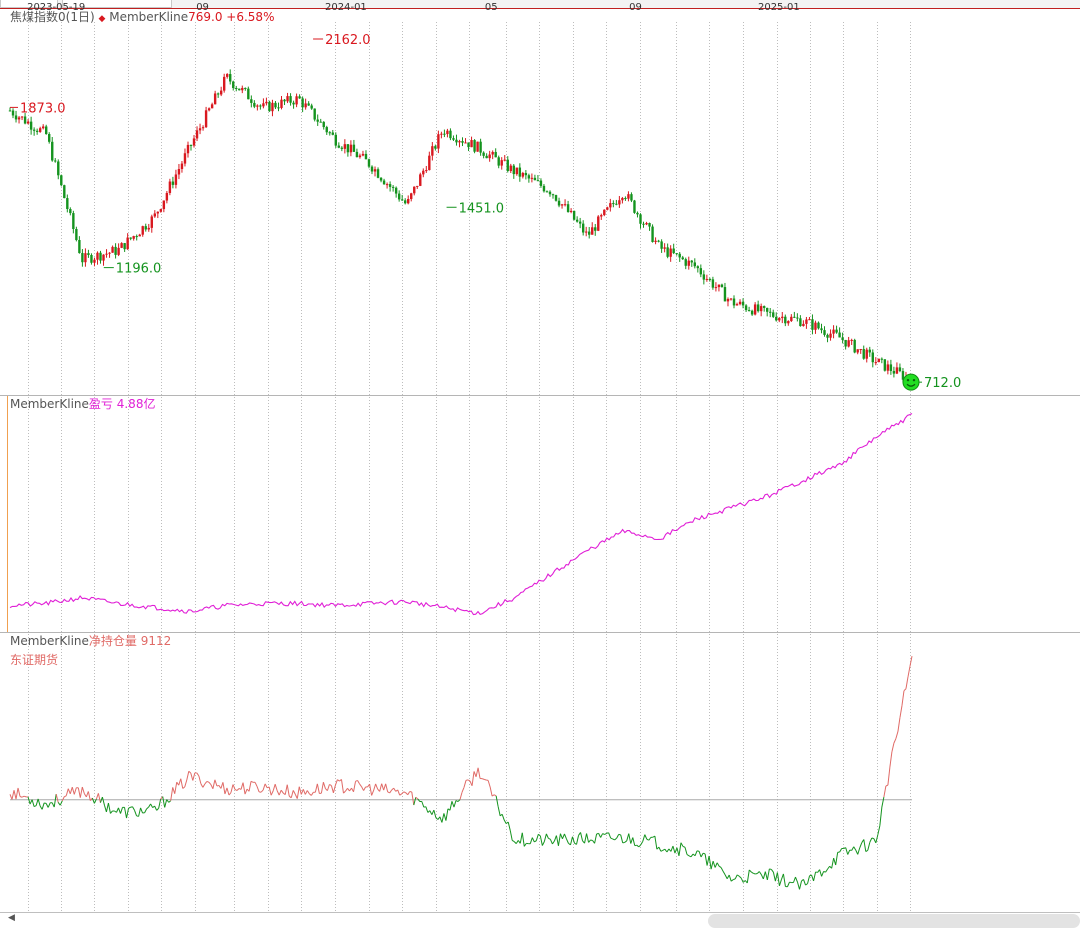  I want to click on smiley-icon, so click(911, 382).